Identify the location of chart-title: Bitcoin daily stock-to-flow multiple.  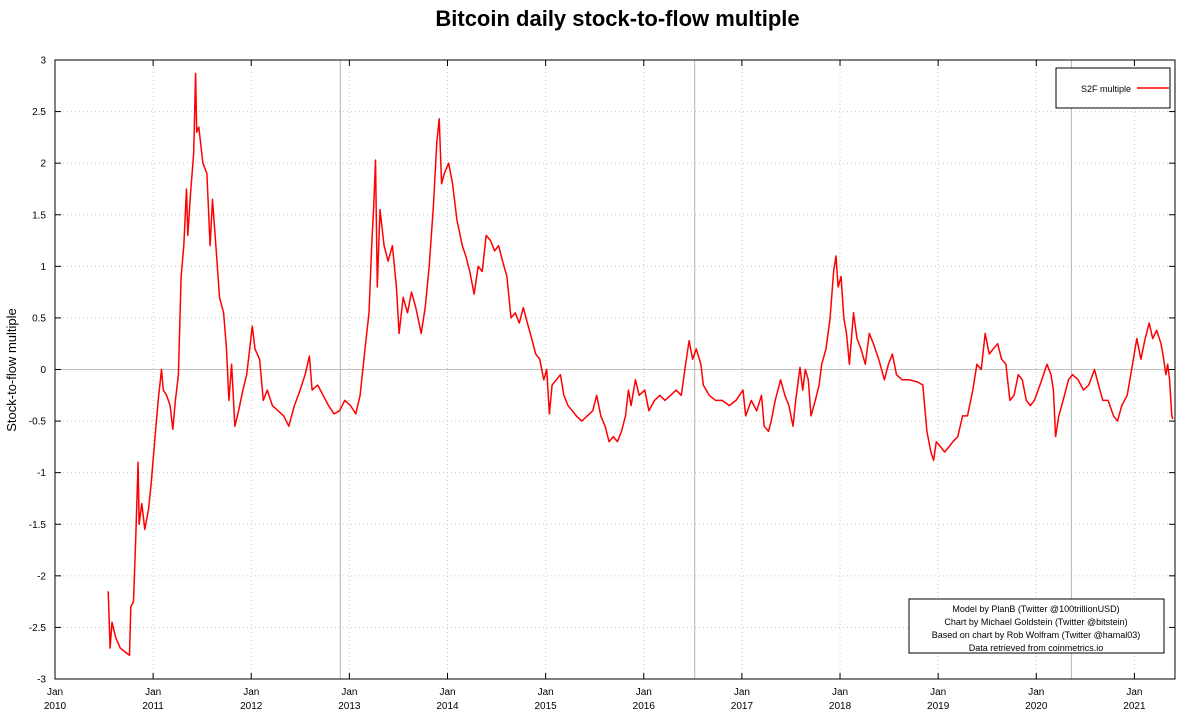
(617, 18).